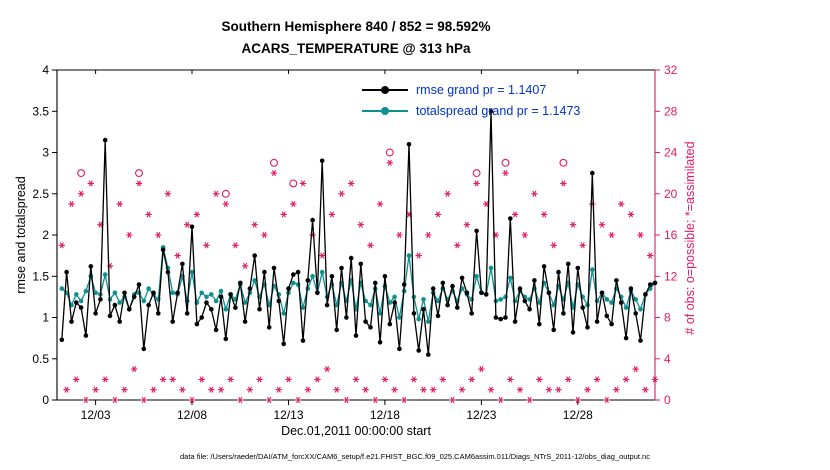 The image size is (830, 470). I want to click on legend-item-rmse: rmse grand pr = 1.1407, so click(471, 89).